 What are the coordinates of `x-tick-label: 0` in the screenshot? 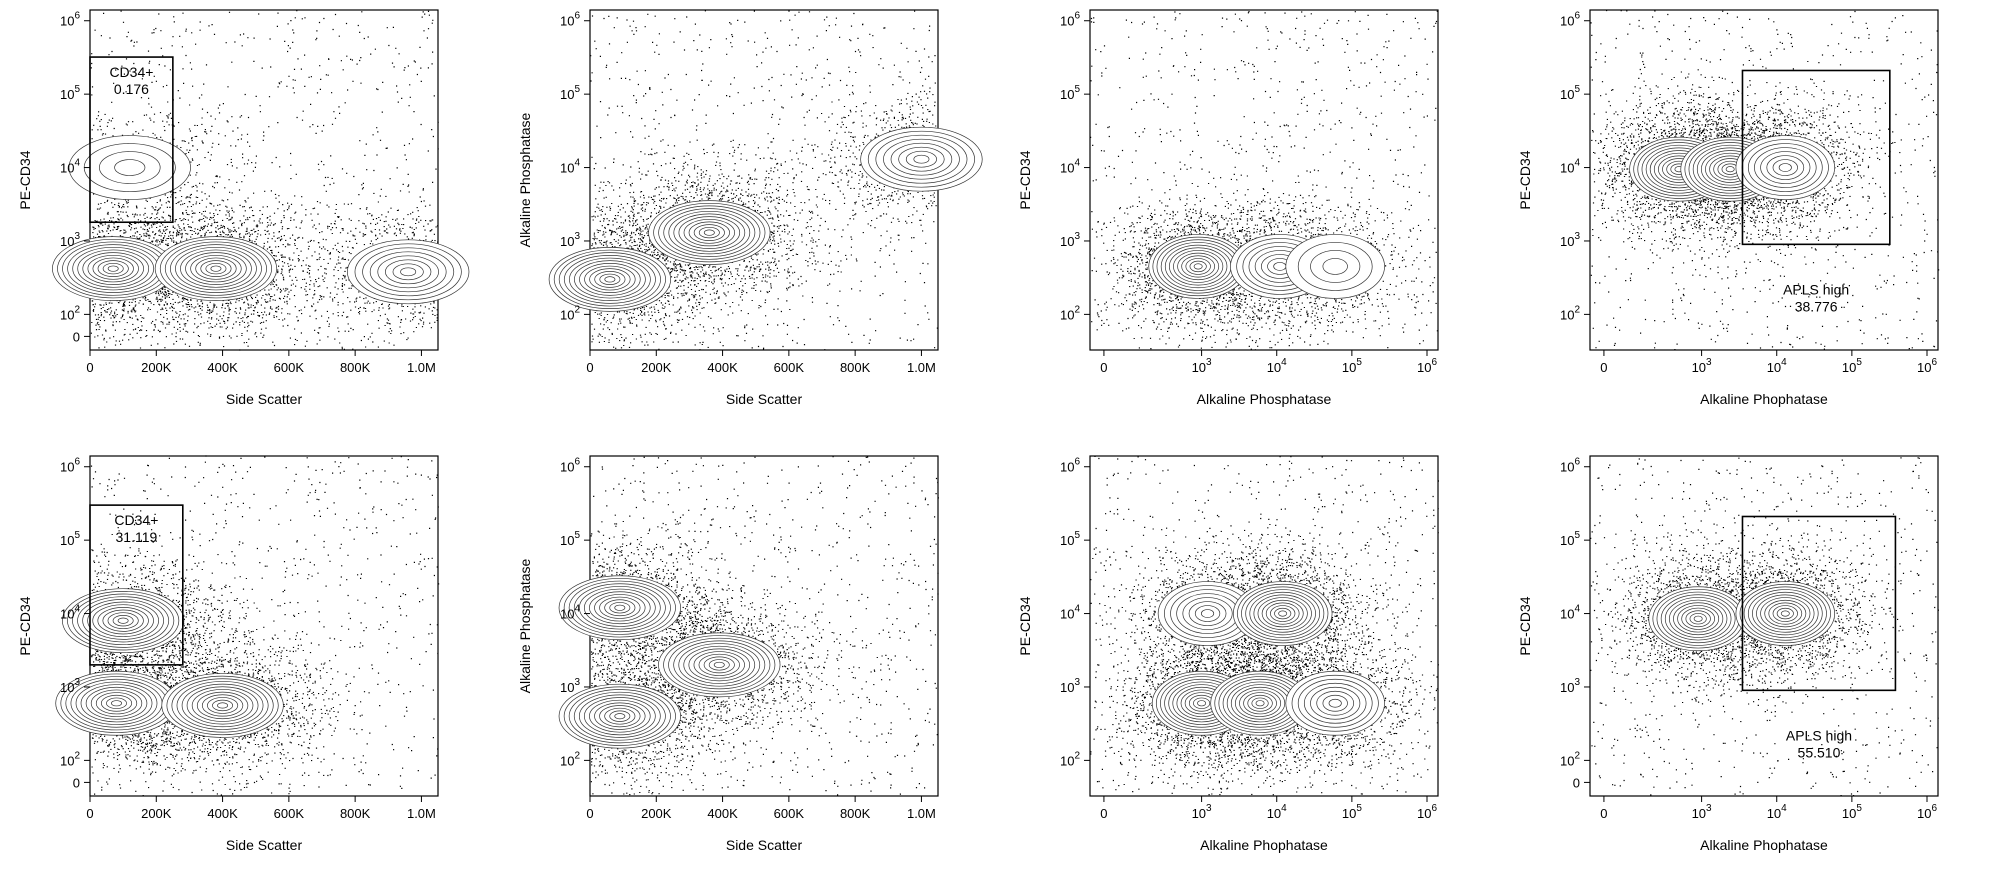 It's located at (89, 813).